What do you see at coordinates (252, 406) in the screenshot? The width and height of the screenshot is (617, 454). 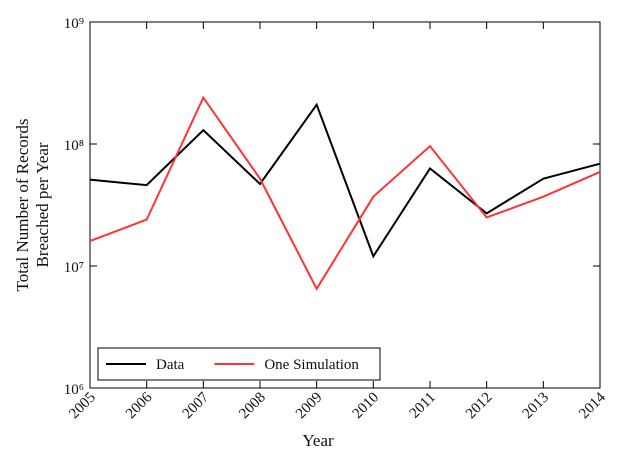 I see `x-tick-label: 2008` at bounding box center [252, 406].